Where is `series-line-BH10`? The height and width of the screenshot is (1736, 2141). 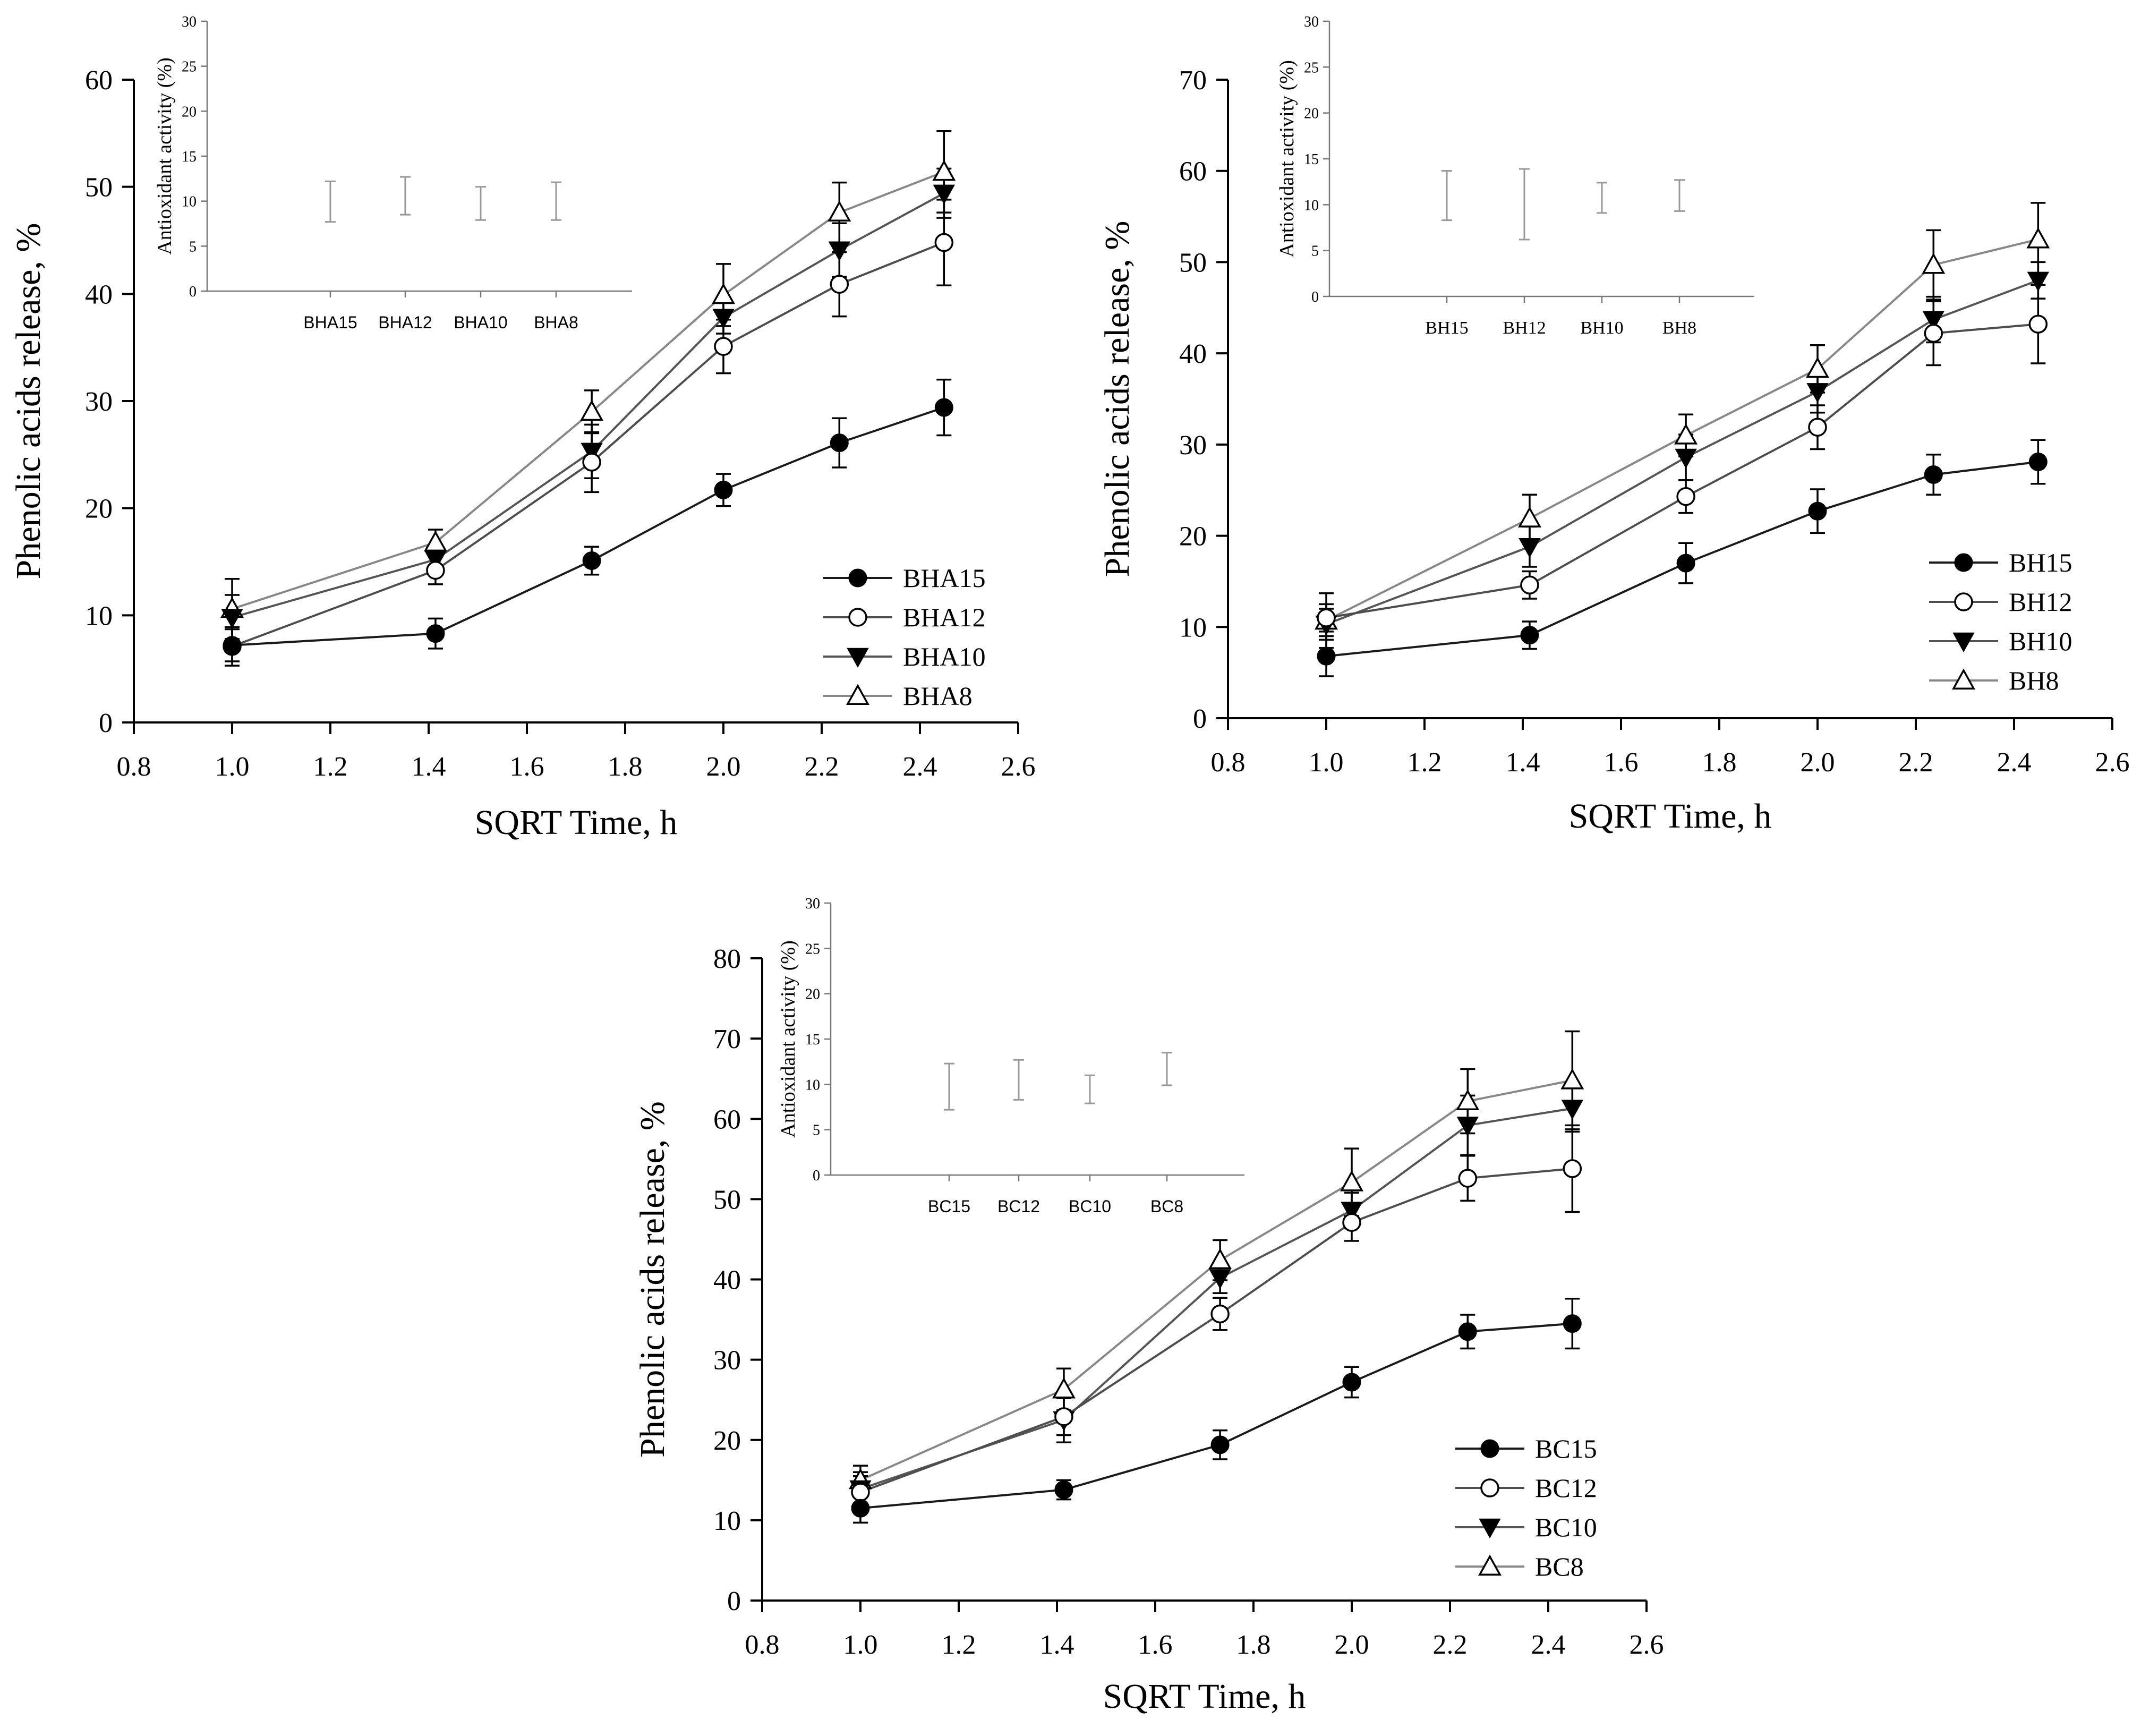
series-line-BH10 is located at coordinates (1682, 452).